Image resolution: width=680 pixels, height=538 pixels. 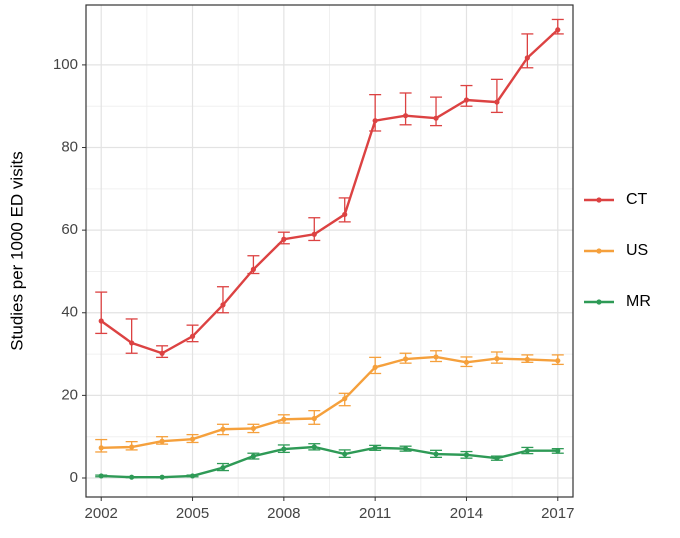 What do you see at coordinates (16, 250) in the screenshot?
I see `y-axis-label: Studies per 1000 ED visits` at bounding box center [16, 250].